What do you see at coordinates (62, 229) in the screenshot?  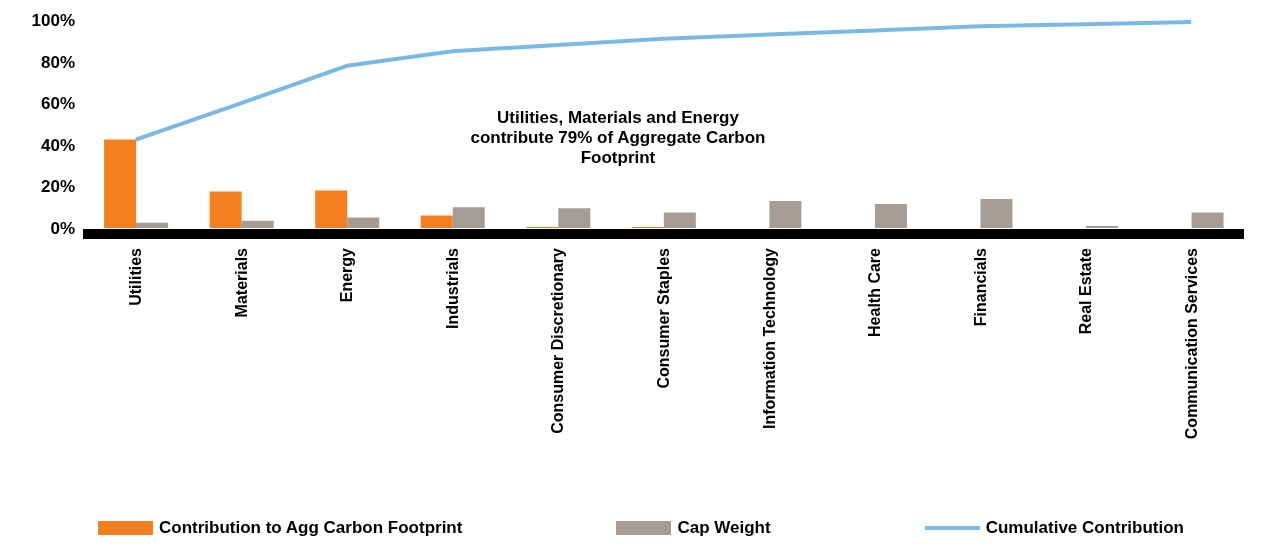 I see `y-tick-label: 0%` at bounding box center [62, 229].